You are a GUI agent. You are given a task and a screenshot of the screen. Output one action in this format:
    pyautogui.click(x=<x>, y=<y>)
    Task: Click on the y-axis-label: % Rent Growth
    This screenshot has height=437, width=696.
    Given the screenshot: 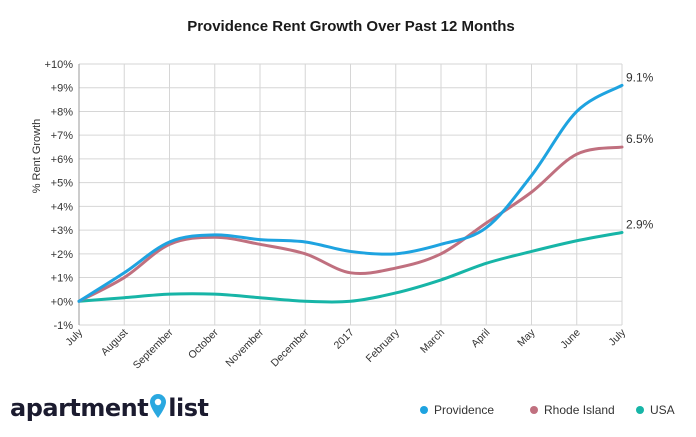 What is the action you would take?
    pyautogui.click(x=37, y=156)
    